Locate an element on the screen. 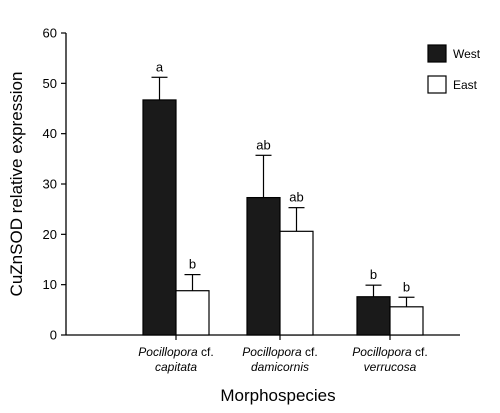 This screenshot has height=413, width=500. y-tick-label: 40 is located at coordinates (50, 133).